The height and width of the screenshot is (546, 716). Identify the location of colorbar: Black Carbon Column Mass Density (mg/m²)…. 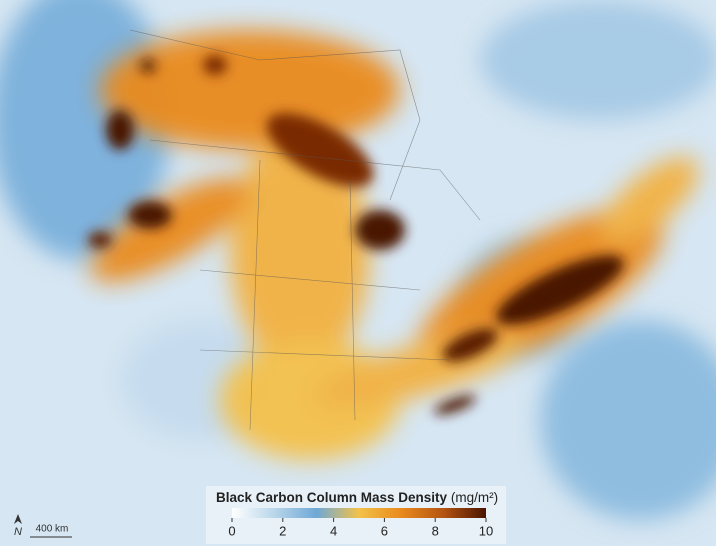
(356, 515).